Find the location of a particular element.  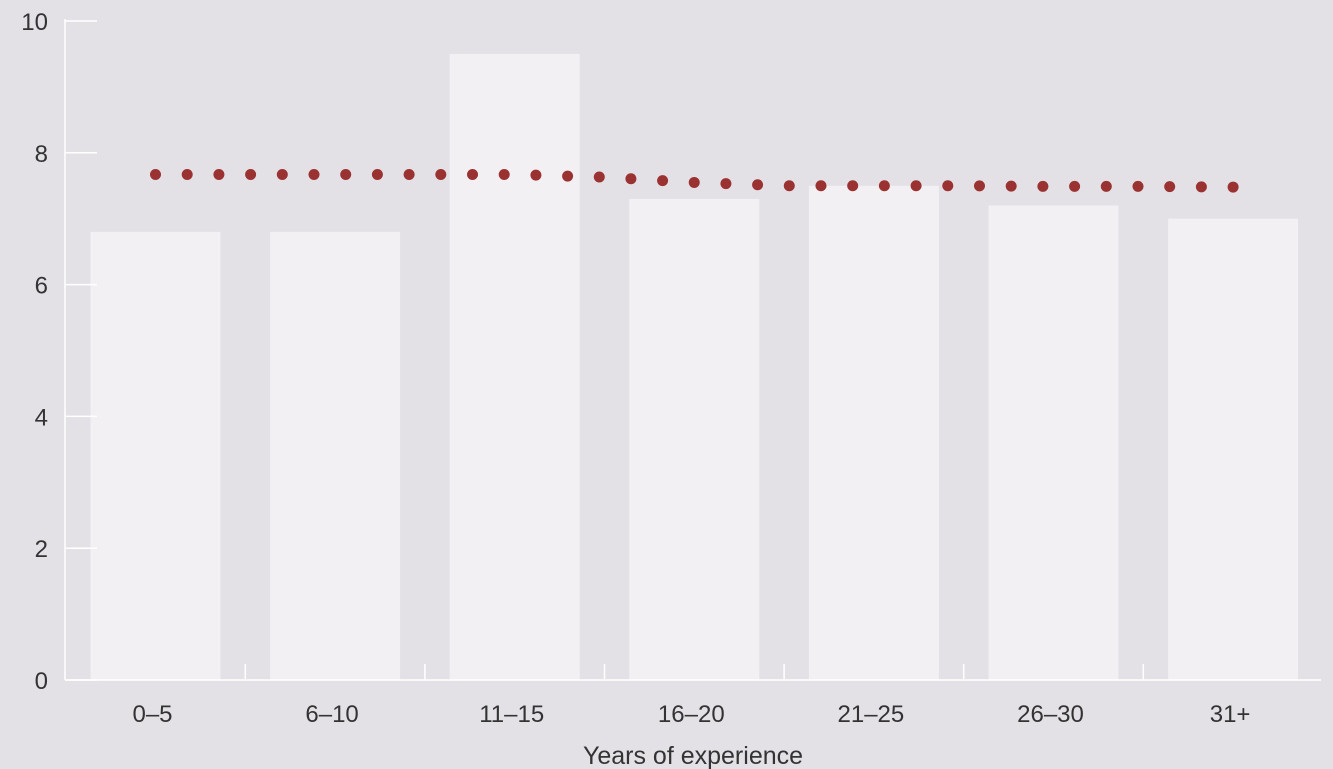

x-tick-label-3: 16–20 is located at coordinates (691, 714).